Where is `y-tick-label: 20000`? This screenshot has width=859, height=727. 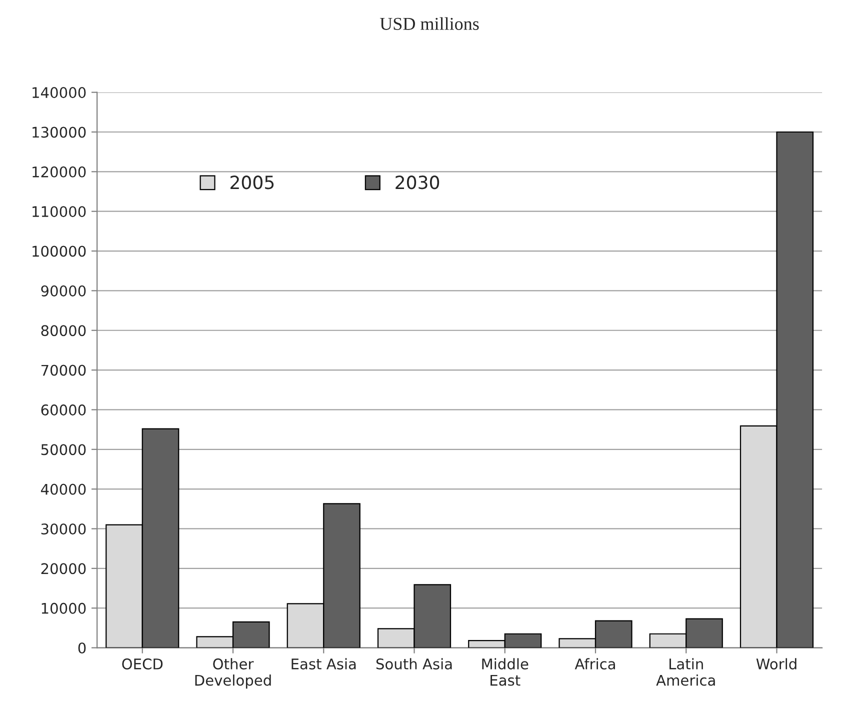
y-tick-label: 20000 is located at coordinates (63, 568).